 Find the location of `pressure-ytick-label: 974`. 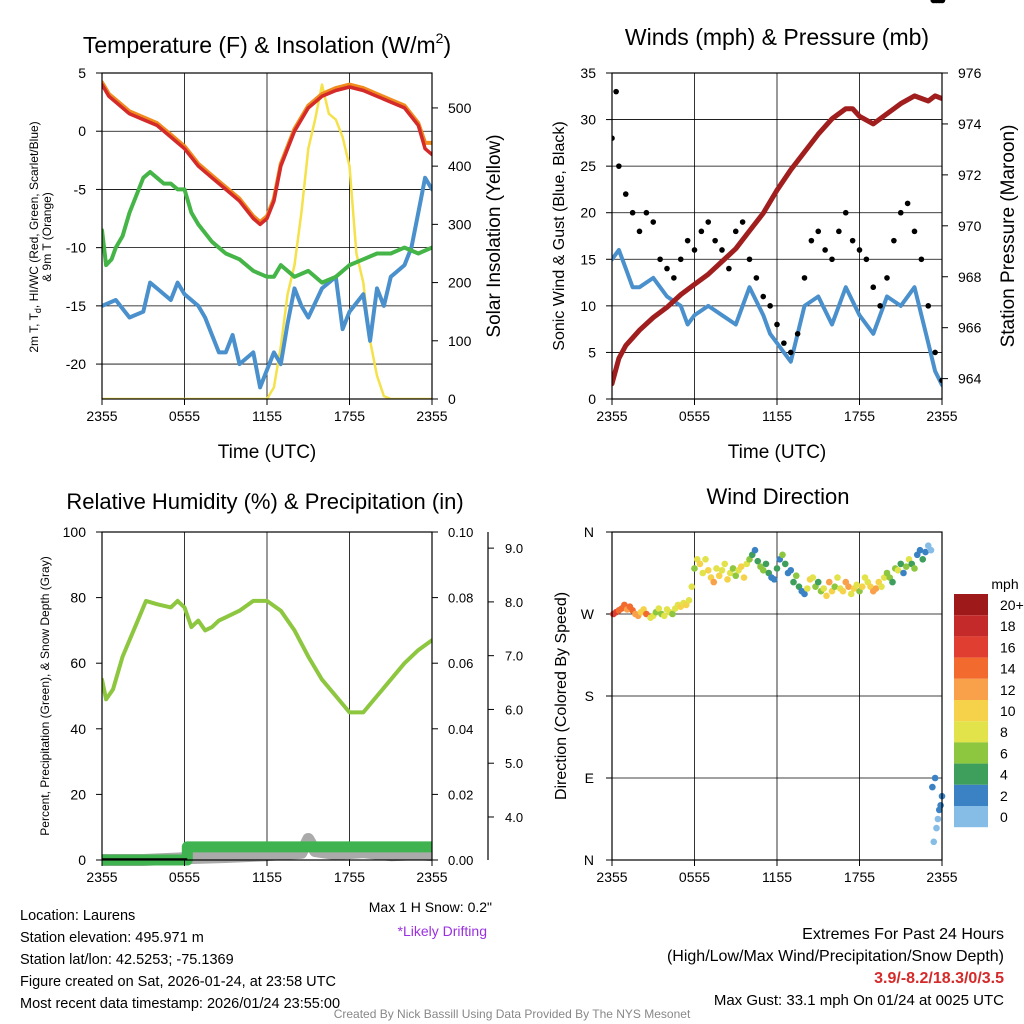

pressure-ytick-label: 974 is located at coordinates (970, 124).